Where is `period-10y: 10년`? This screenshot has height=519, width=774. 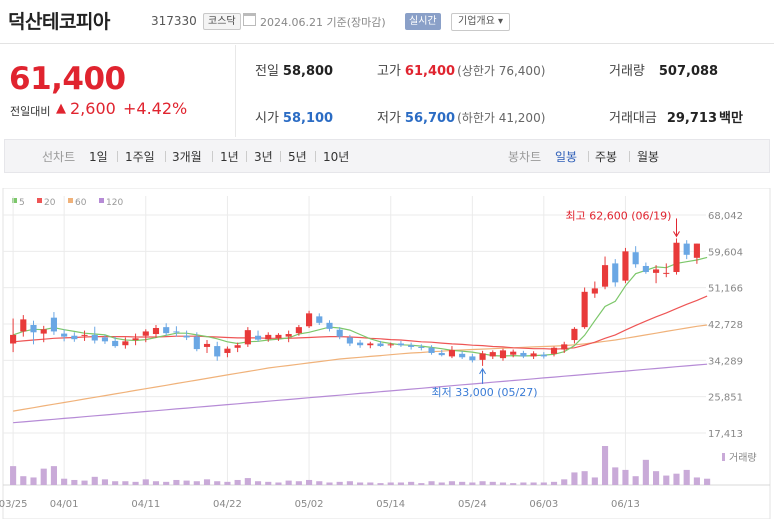
period-10y: 10년 is located at coordinates (336, 157).